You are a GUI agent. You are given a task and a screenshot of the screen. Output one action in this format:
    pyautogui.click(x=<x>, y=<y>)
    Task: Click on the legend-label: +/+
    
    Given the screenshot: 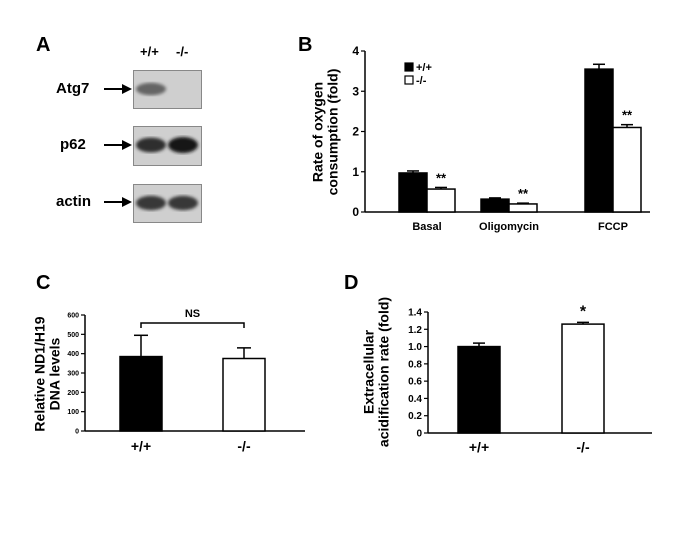 What is the action you would take?
    pyautogui.click(x=424, y=68)
    